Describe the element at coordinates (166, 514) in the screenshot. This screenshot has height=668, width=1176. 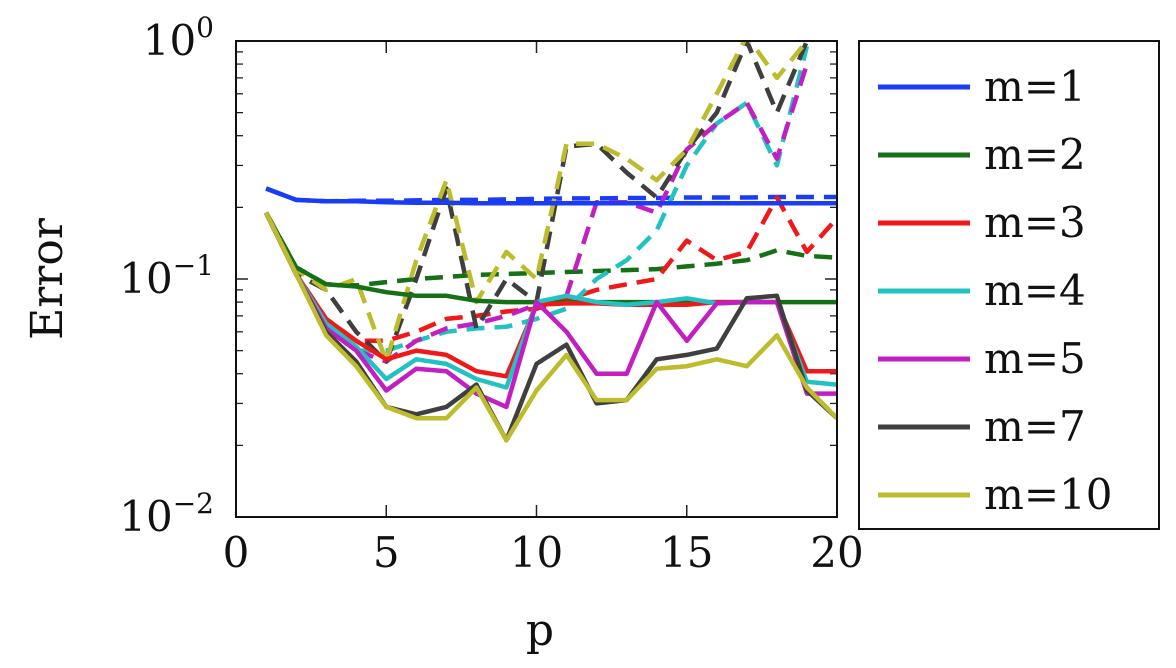
I see `y-tick-label: 10⁻²` at that location.